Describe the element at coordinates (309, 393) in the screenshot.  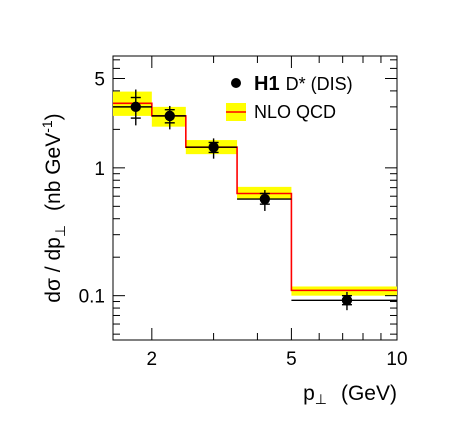
I see `x-axis-label-main: p` at that location.